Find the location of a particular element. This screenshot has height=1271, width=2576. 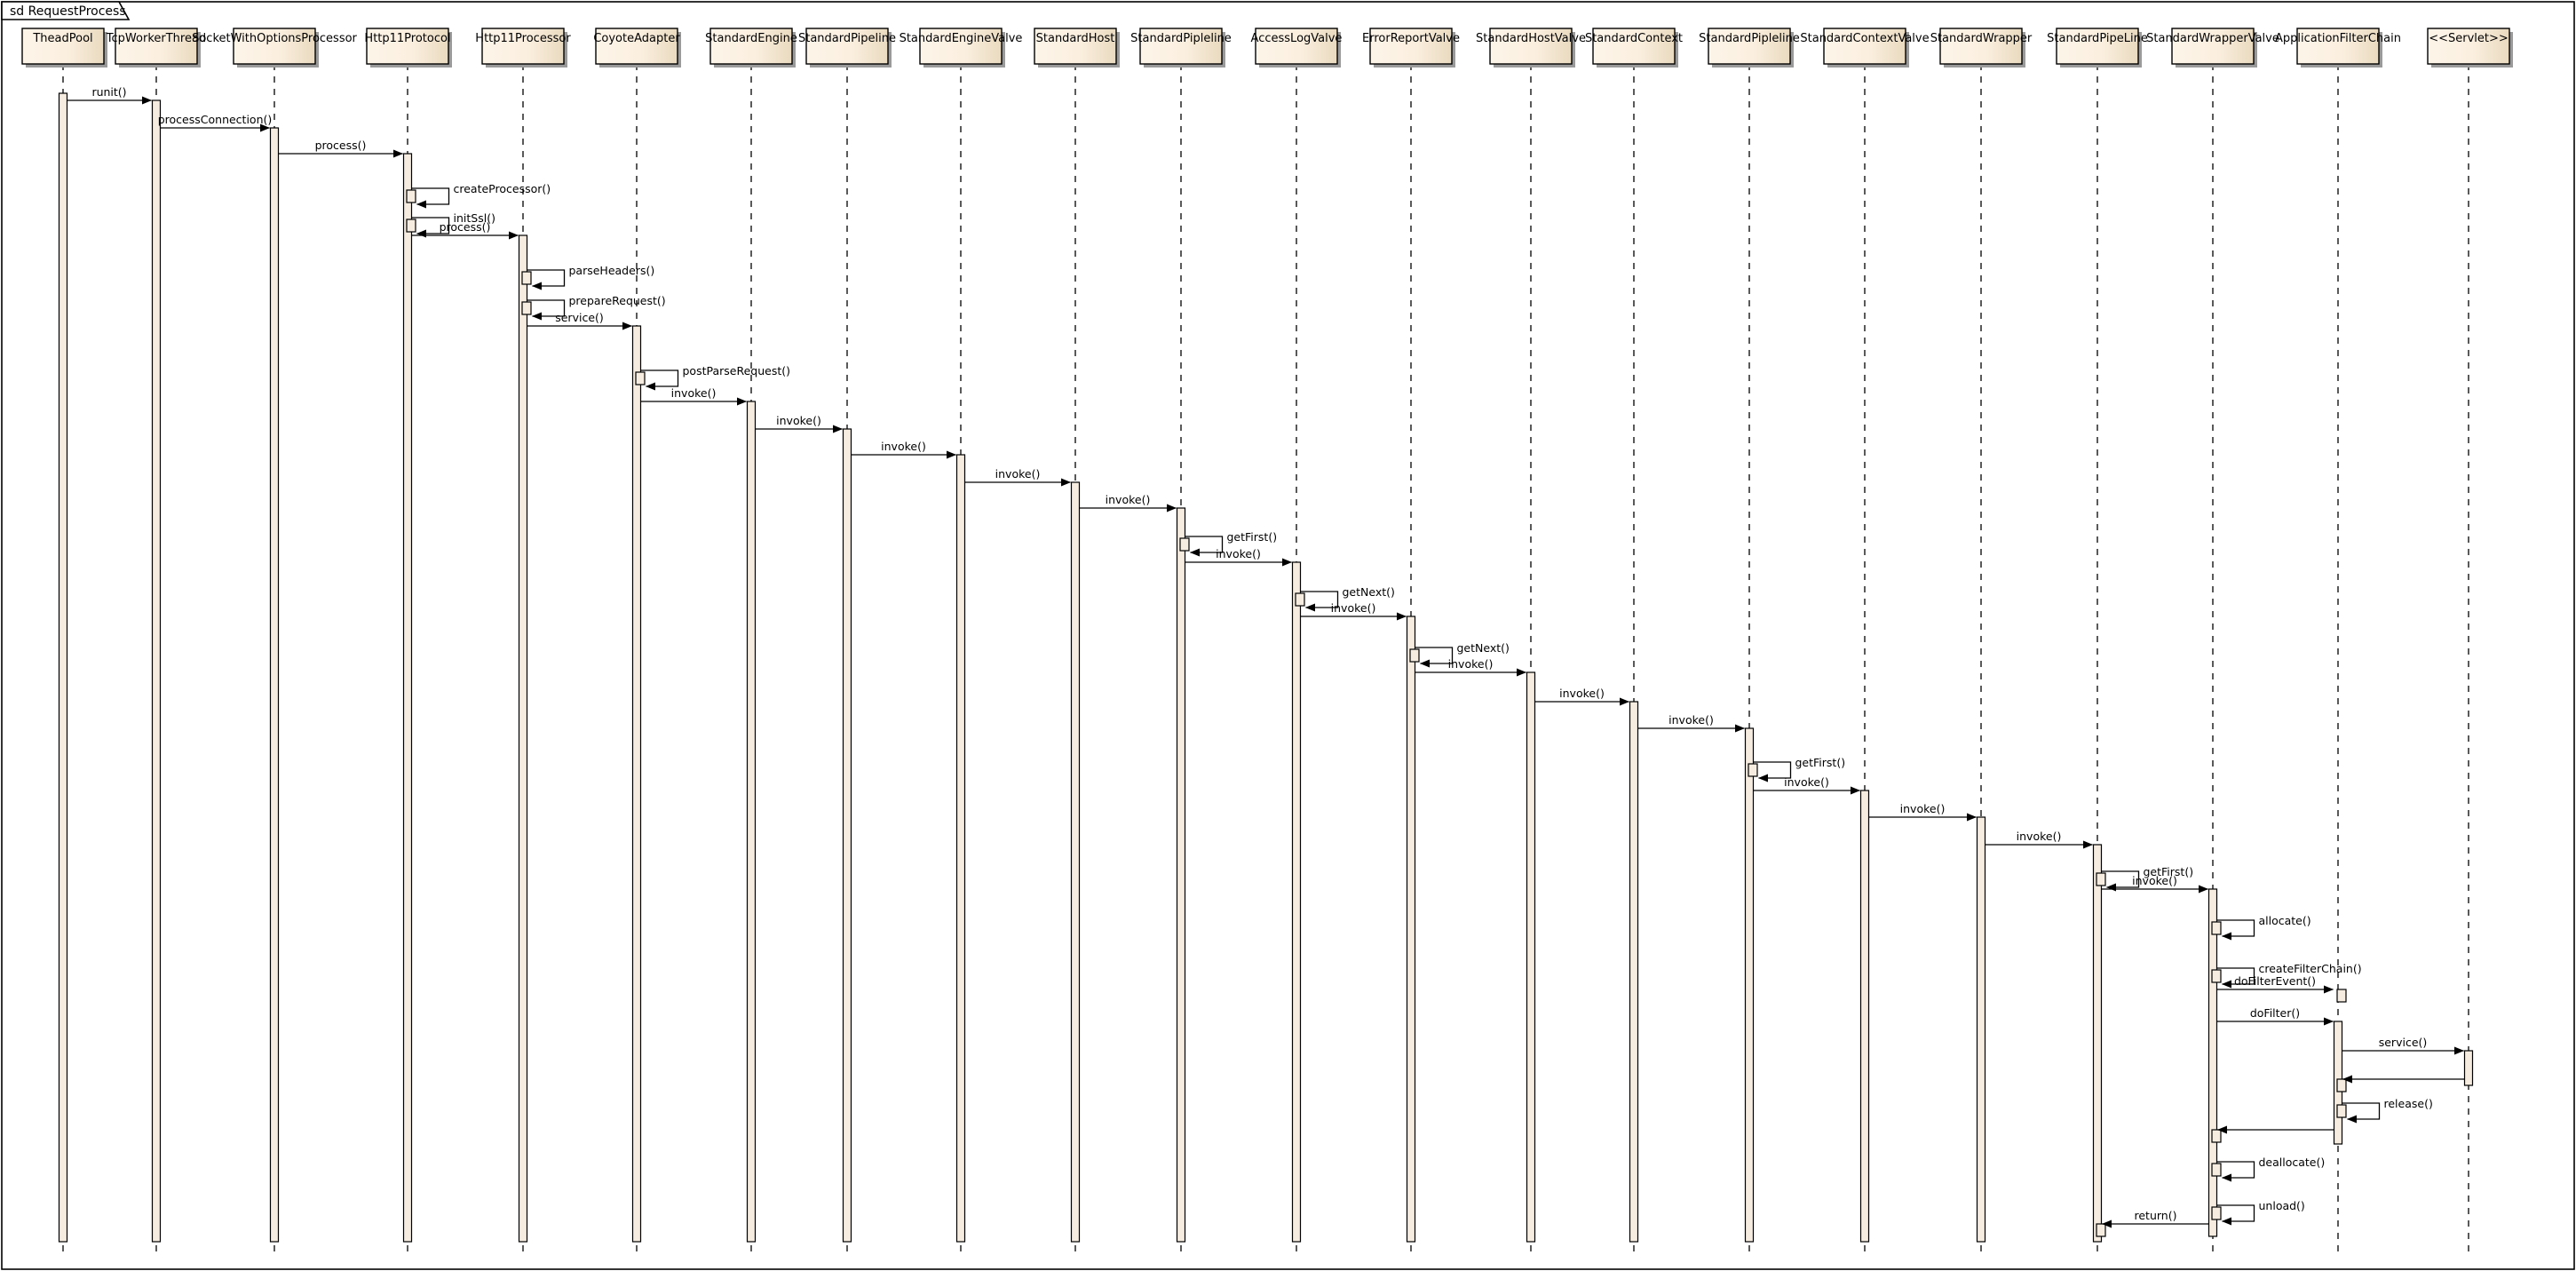

lifeline-head-stdhost: StandardHost is located at coordinates (1077, 48).